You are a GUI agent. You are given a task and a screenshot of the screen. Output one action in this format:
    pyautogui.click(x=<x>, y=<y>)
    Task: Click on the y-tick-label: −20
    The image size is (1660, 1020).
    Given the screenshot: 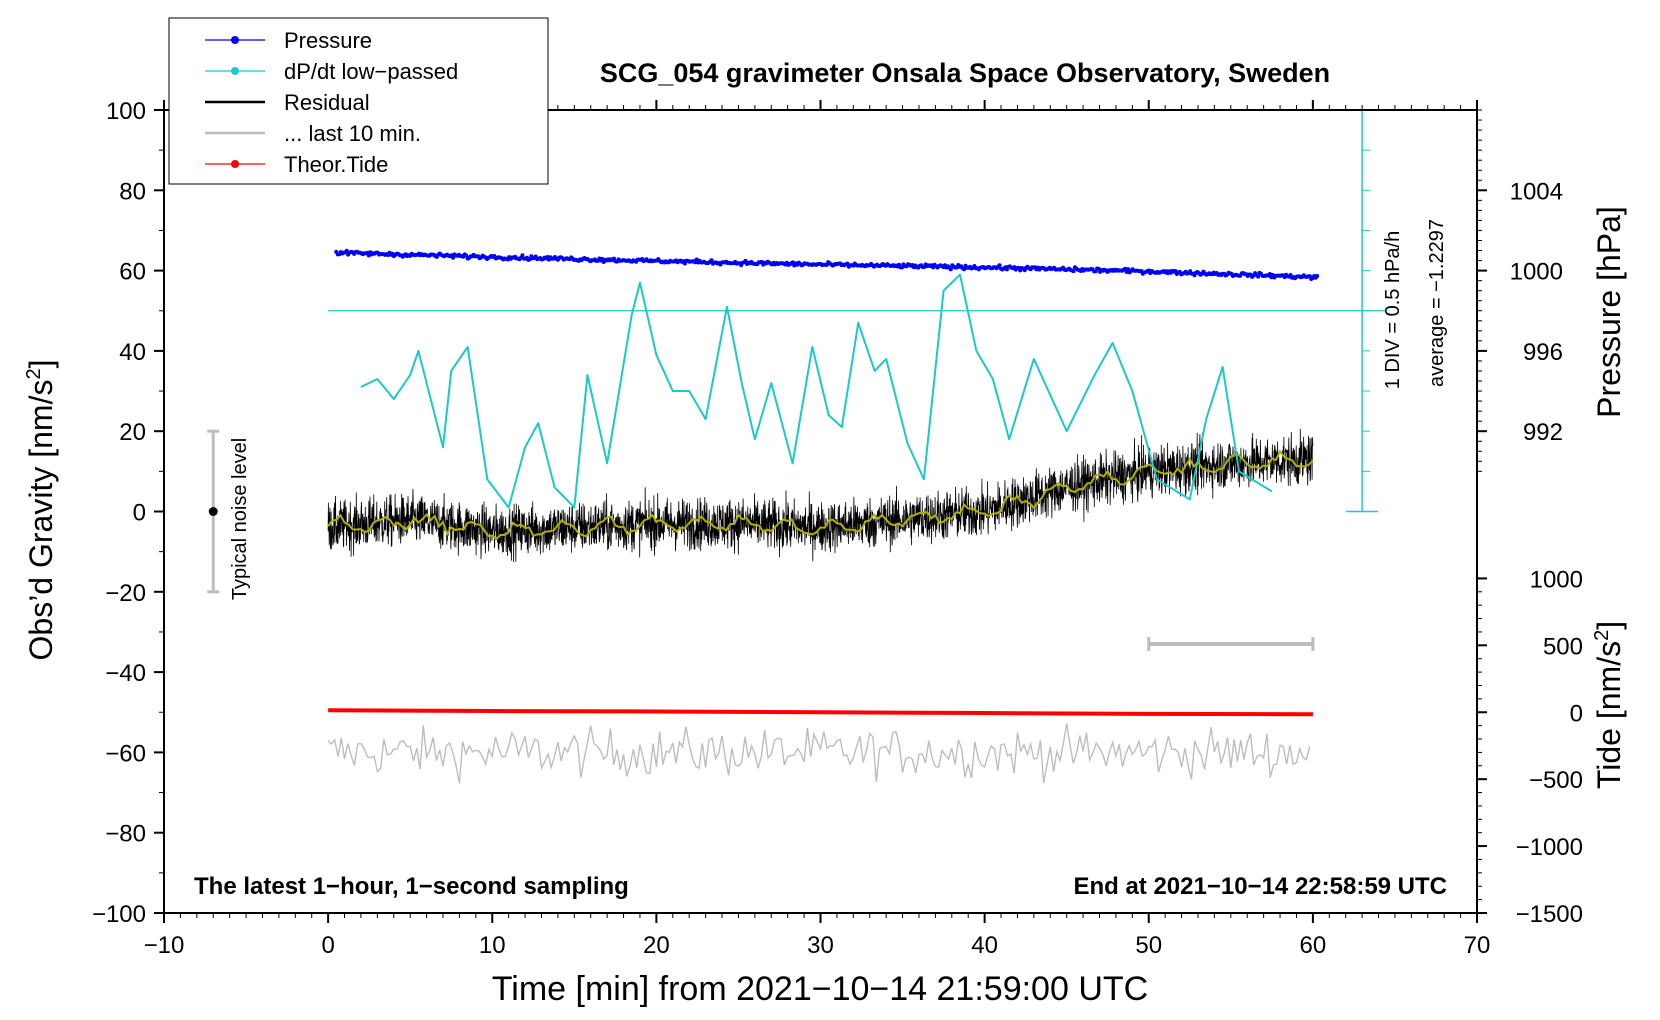 What is the action you would take?
    pyautogui.click(x=125, y=593)
    